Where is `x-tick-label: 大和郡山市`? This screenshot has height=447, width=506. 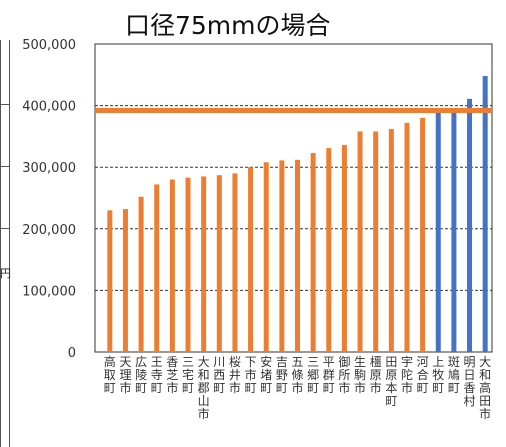
x-tick-label: 大和郡山市 is located at coordinates (204, 388).